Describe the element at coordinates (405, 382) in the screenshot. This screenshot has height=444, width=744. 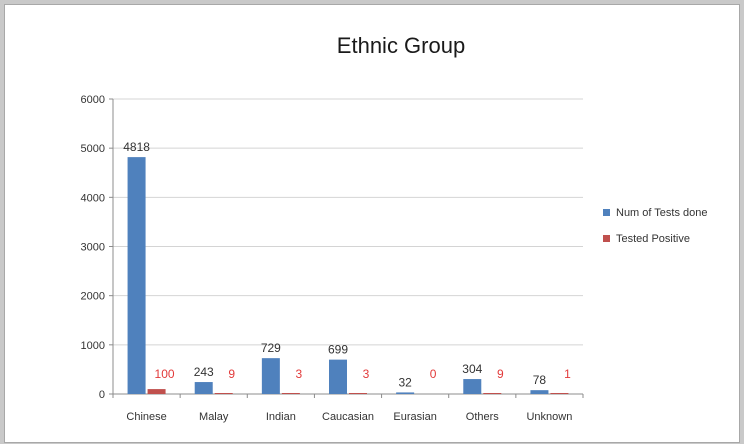
I see `data-label: 32` at that location.